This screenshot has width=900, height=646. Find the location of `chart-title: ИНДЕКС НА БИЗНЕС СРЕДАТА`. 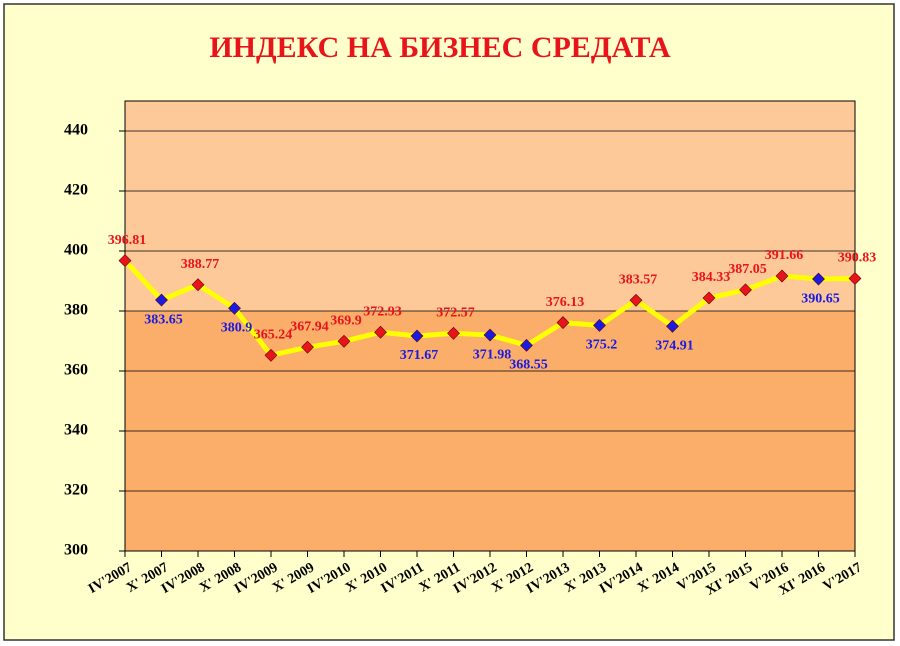

chart-title: ИНДЕКС НА БИЗНЕС СРЕДАТА is located at coordinates (440, 47).